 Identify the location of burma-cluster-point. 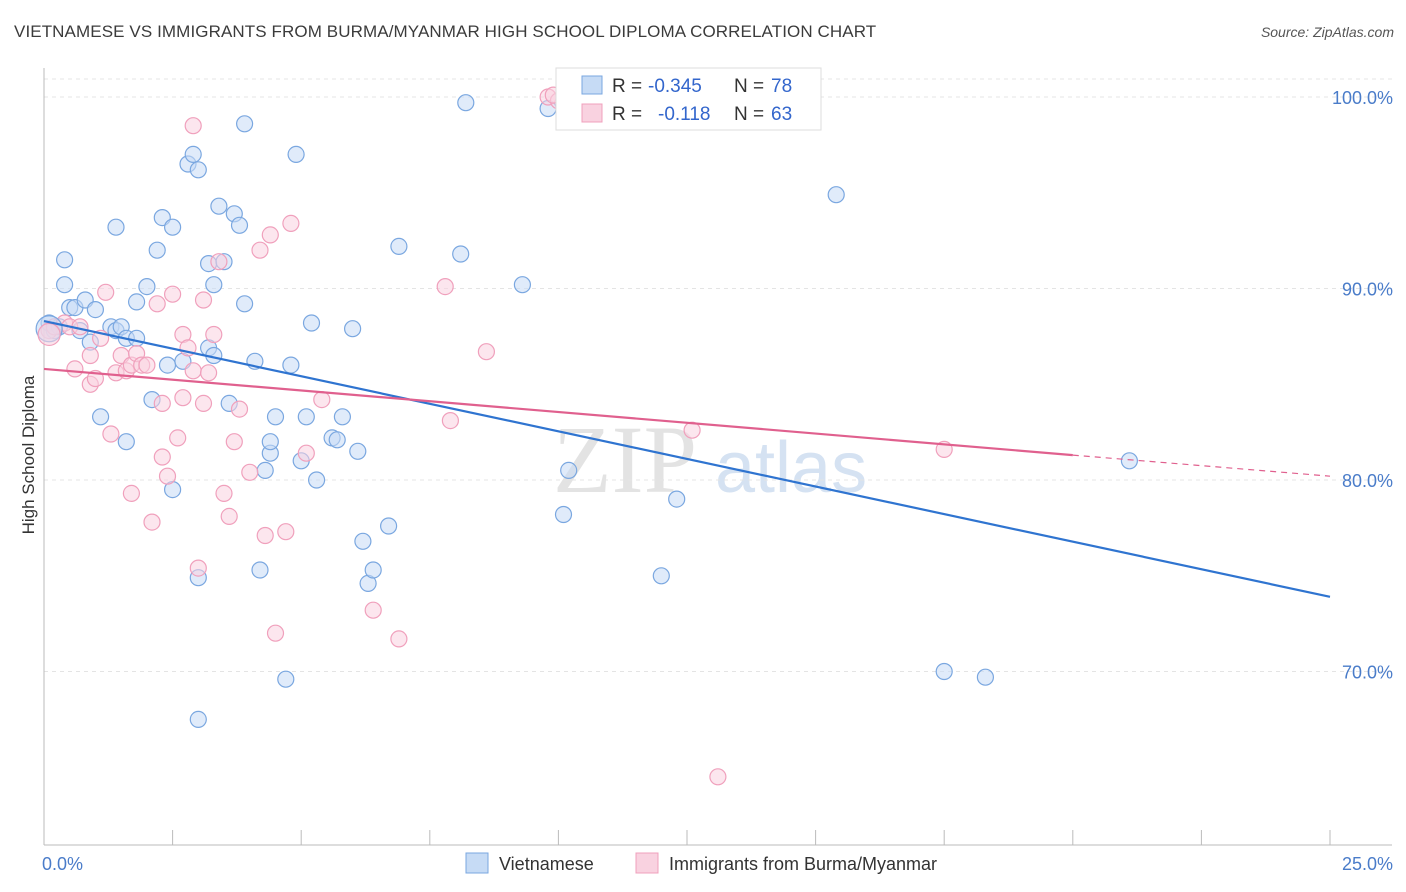
(49, 334).